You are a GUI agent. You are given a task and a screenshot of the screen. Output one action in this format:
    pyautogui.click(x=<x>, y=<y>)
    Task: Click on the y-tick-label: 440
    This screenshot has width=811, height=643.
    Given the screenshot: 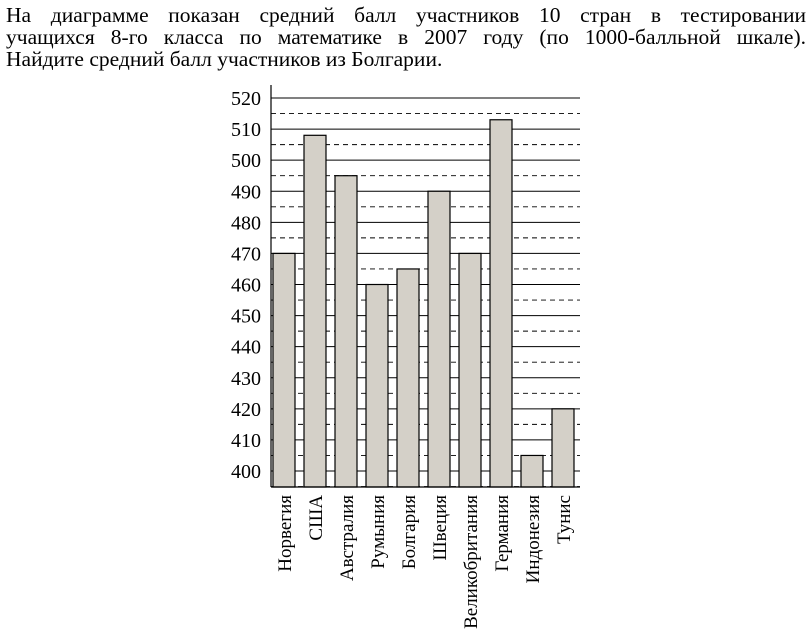 What is the action you would take?
    pyautogui.click(x=246, y=348)
    